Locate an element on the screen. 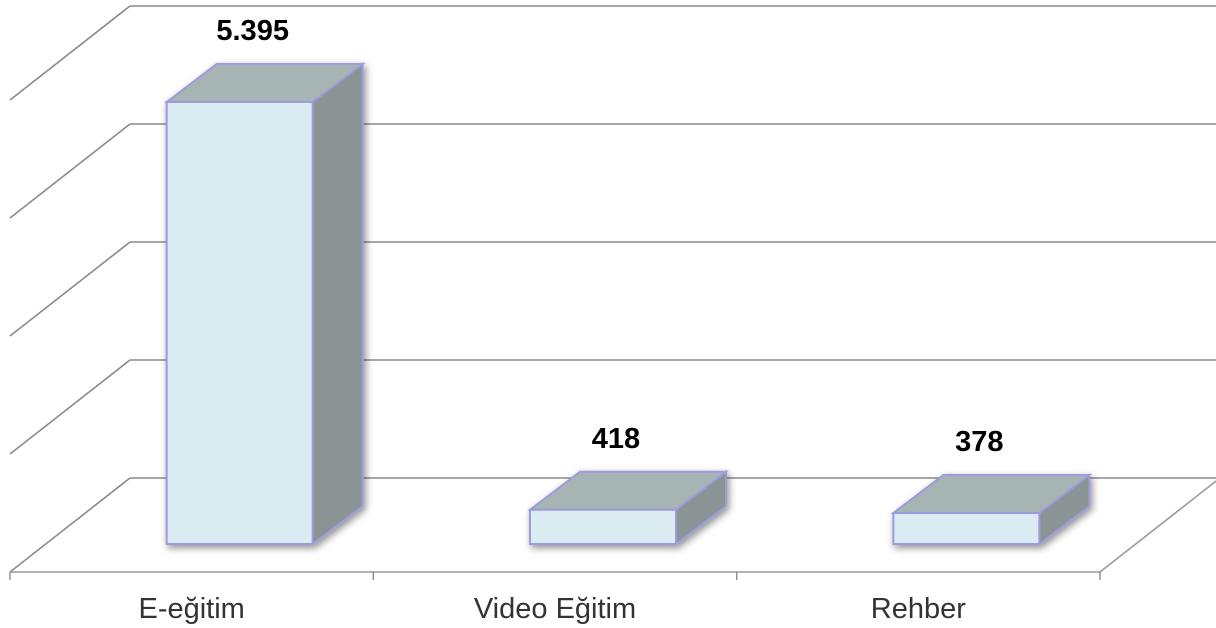 This screenshot has width=1216, height=628. floor-right-edge is located at coordinates (1157, 526).